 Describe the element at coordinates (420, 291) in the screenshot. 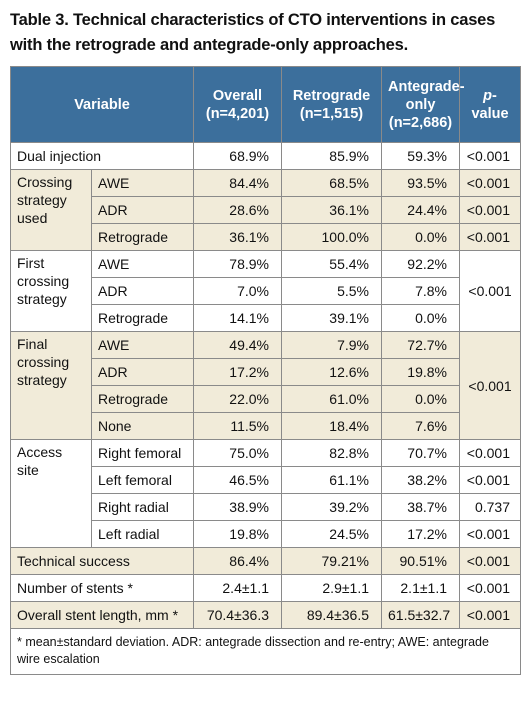

I see `cell-antegrade: 7.8%` at that location.